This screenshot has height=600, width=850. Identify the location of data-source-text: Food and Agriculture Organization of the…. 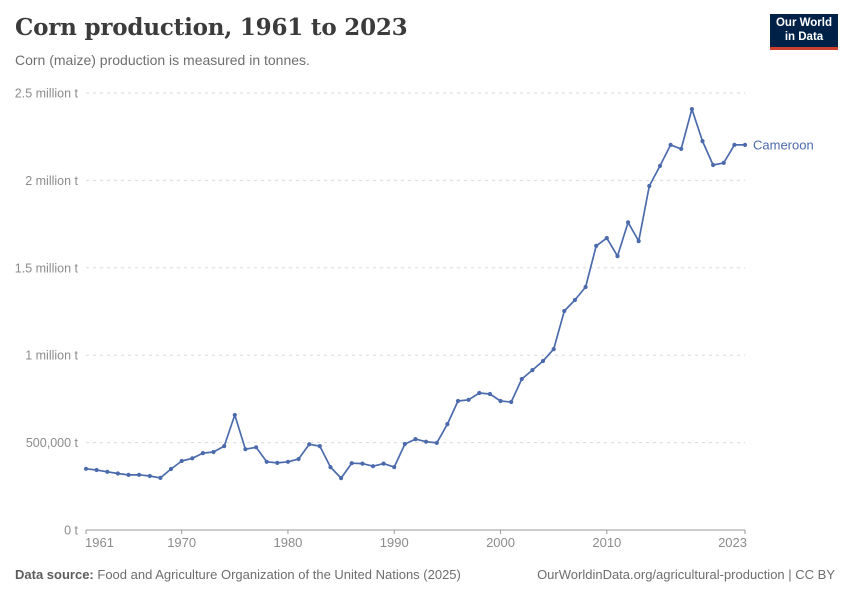
(279, 574).